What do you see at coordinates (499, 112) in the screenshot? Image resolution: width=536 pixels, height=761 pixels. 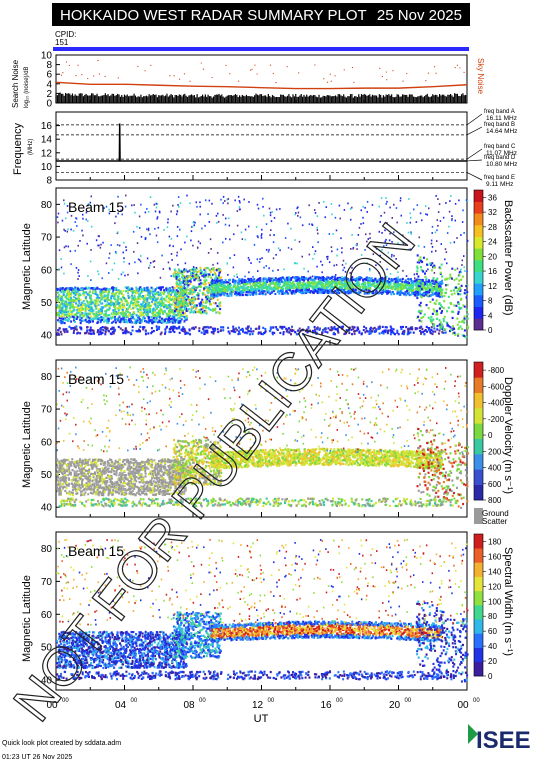 I see `freq-band-label: freq band A` at bounding box center [499, 112].